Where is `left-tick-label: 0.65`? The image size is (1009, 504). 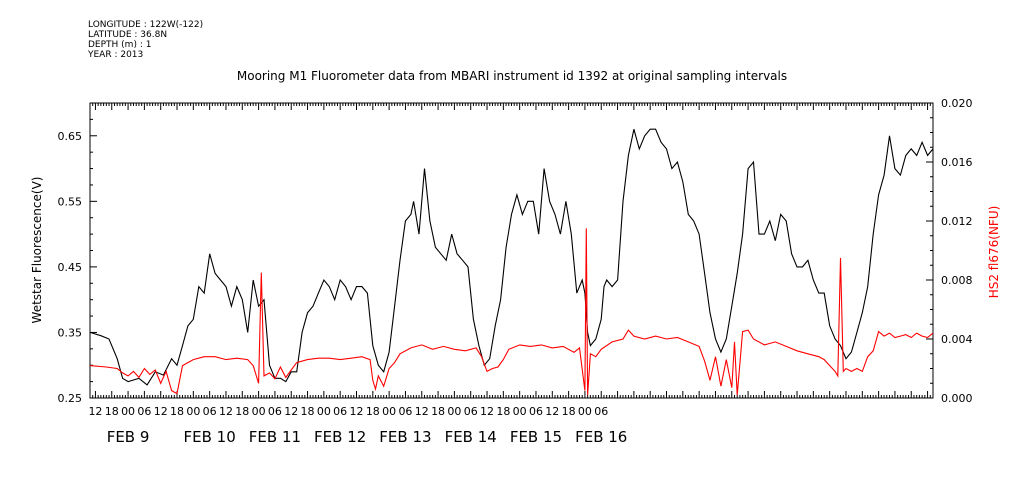
left-tick-label: 0.65 is located at coordinates (70, 136).